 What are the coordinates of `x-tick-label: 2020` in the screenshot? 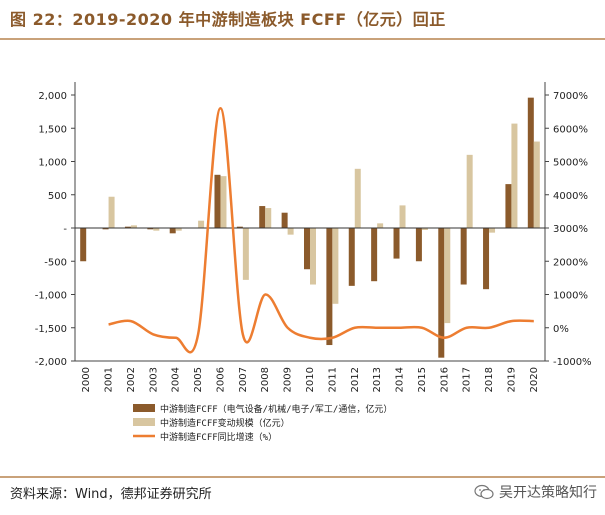 It's located at (534, 379).